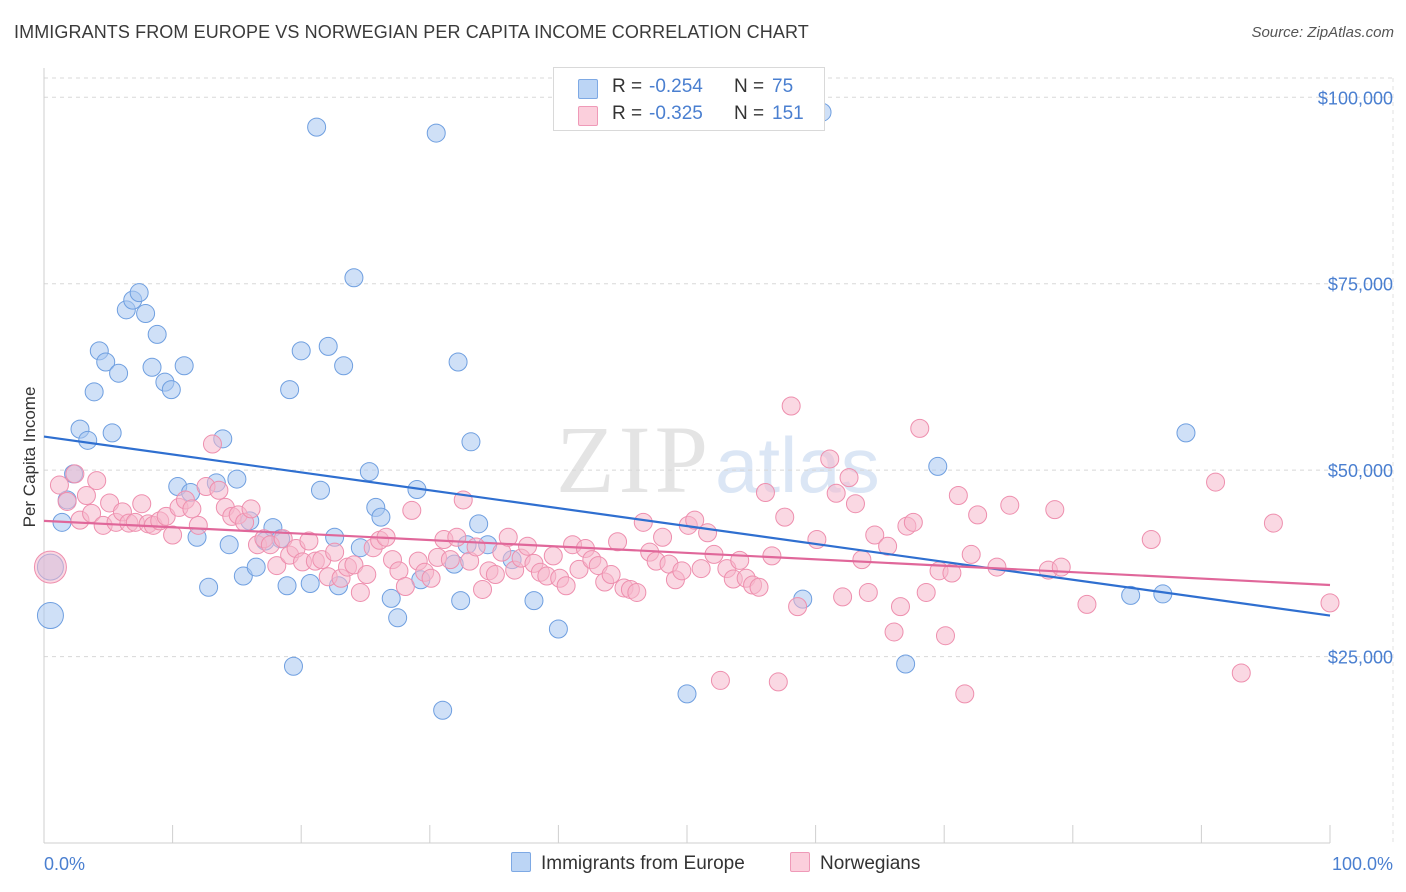  Describe the element at coordinates (627, 86) in the screenshot. I see `legend-r-label: R =` at that location.